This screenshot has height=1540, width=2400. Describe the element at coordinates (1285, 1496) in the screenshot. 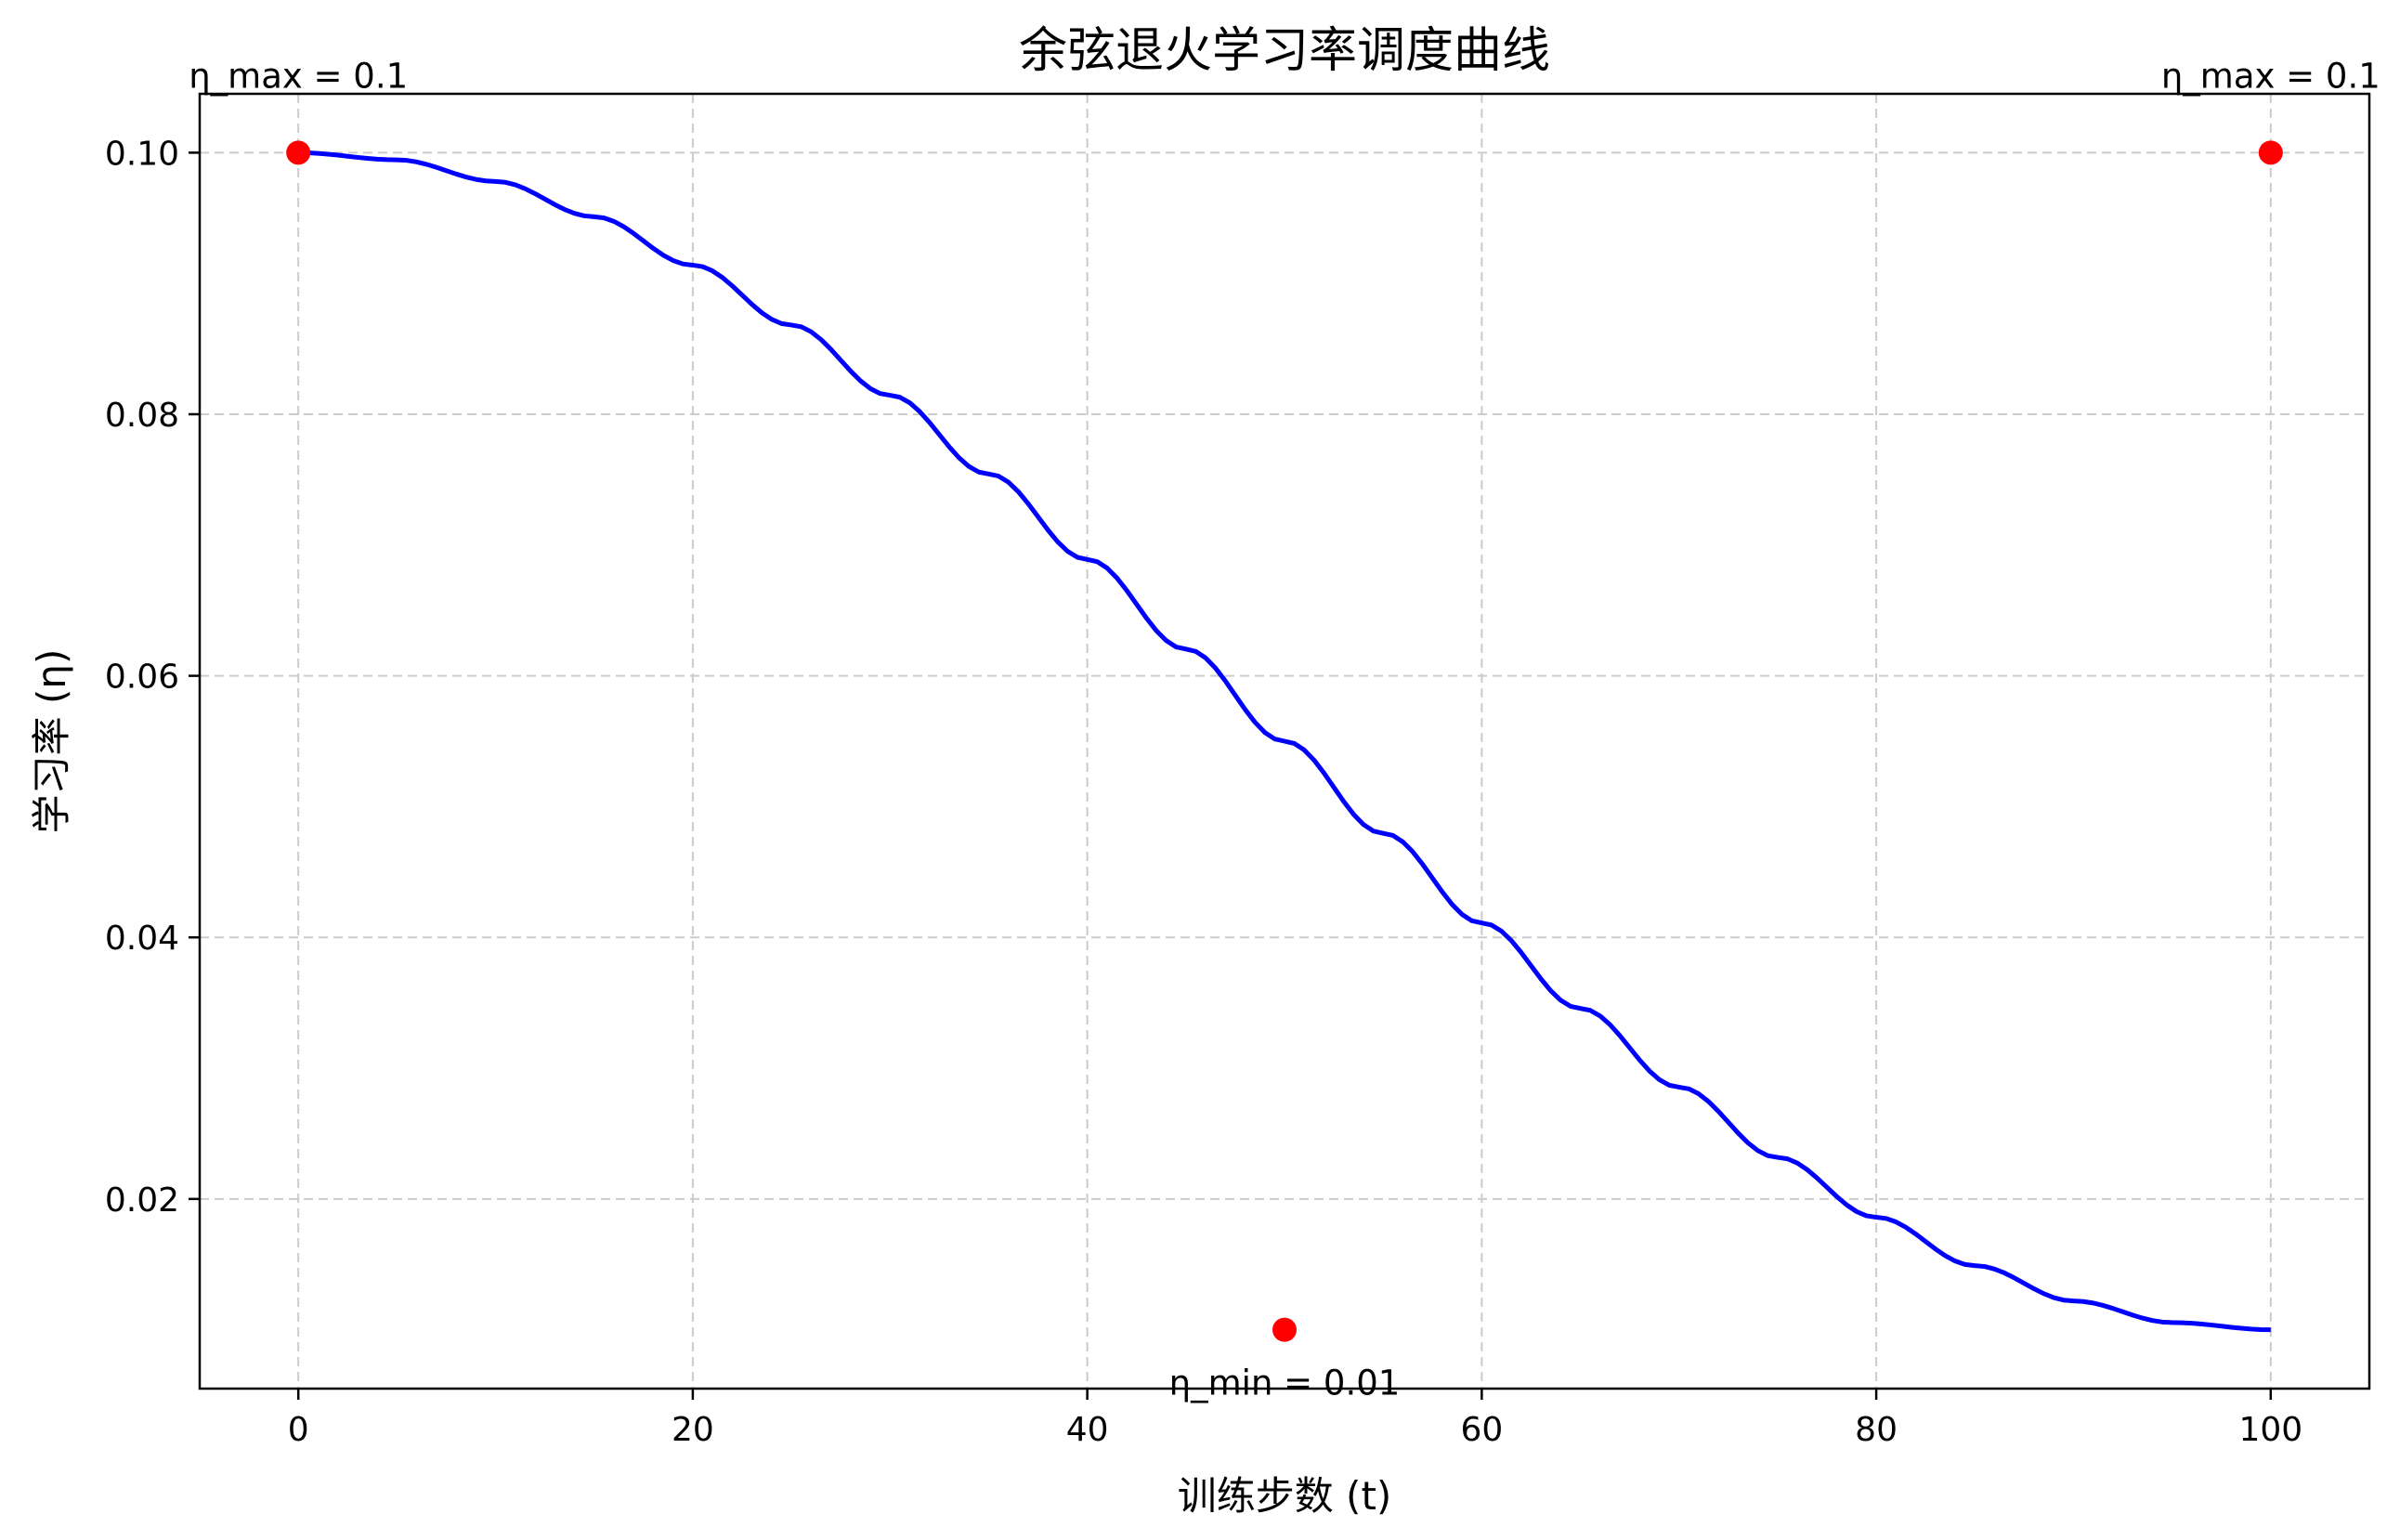

I see `x-axis-label: 训练步数 (t)` at that location.